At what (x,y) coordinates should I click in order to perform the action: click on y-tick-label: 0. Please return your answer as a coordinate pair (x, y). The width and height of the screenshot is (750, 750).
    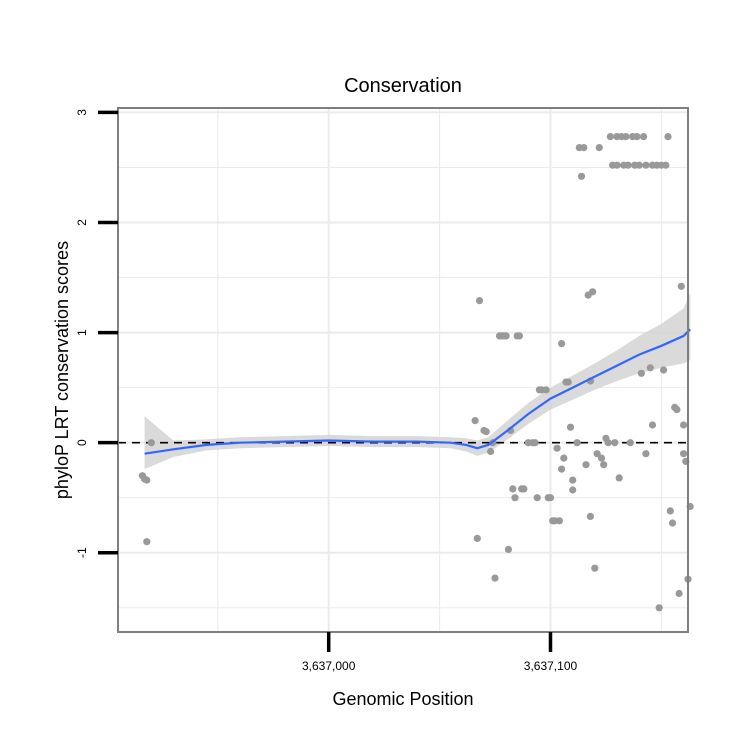
    Looking at the image, I should click on (82, 442).